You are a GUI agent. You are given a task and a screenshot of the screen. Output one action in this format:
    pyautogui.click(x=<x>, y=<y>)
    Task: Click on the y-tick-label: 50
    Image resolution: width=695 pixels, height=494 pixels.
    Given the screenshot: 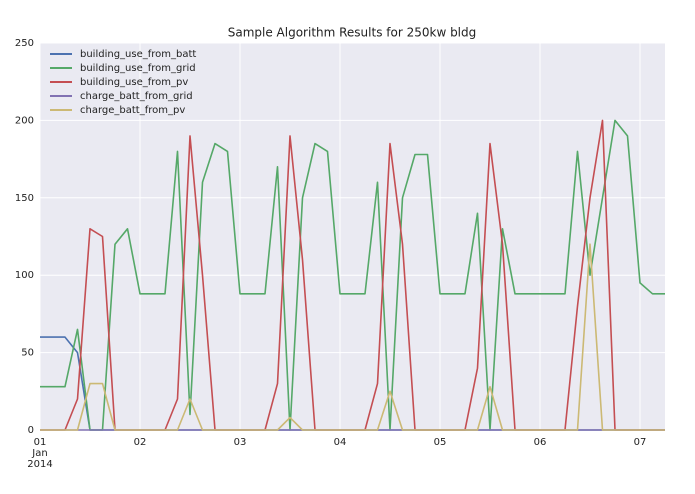 What is the action you would take?
    pyautogui.click(x=27, y=353)
    